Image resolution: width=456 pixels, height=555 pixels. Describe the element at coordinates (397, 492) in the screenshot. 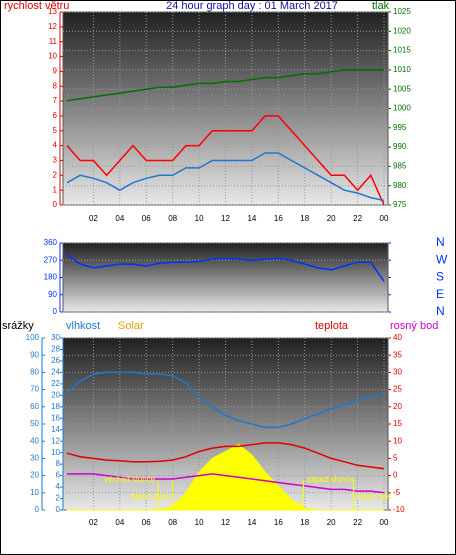

I see `y2-tick-label: -5` at that location.